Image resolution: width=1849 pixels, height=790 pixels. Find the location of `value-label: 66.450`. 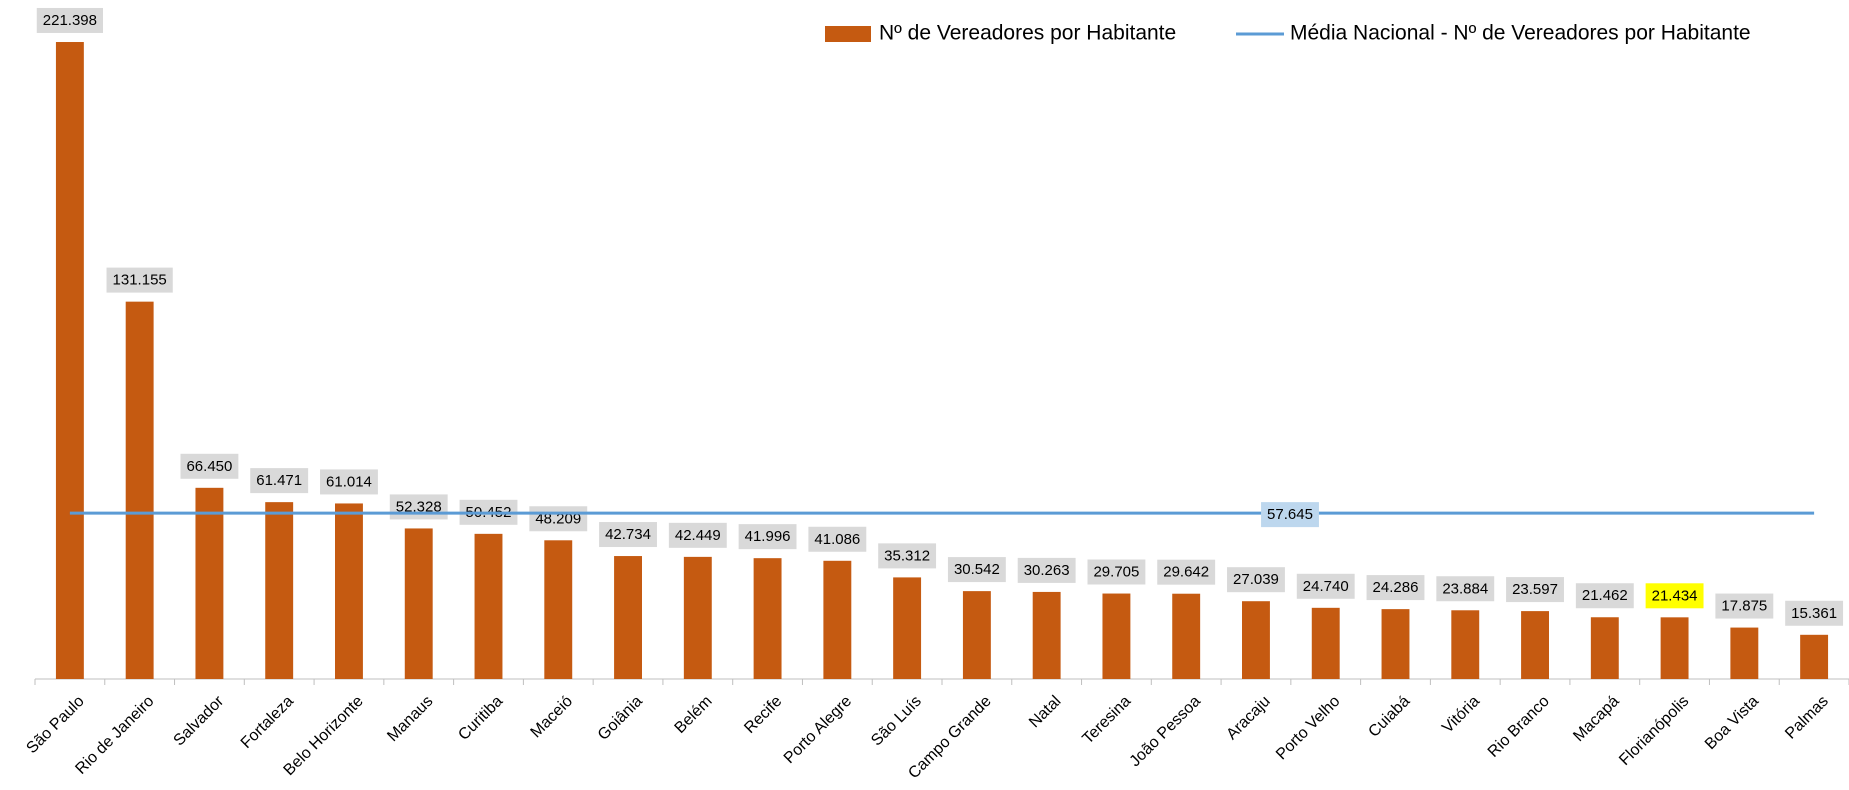

value-label: 66.450 is located at coordinates (209, 466).